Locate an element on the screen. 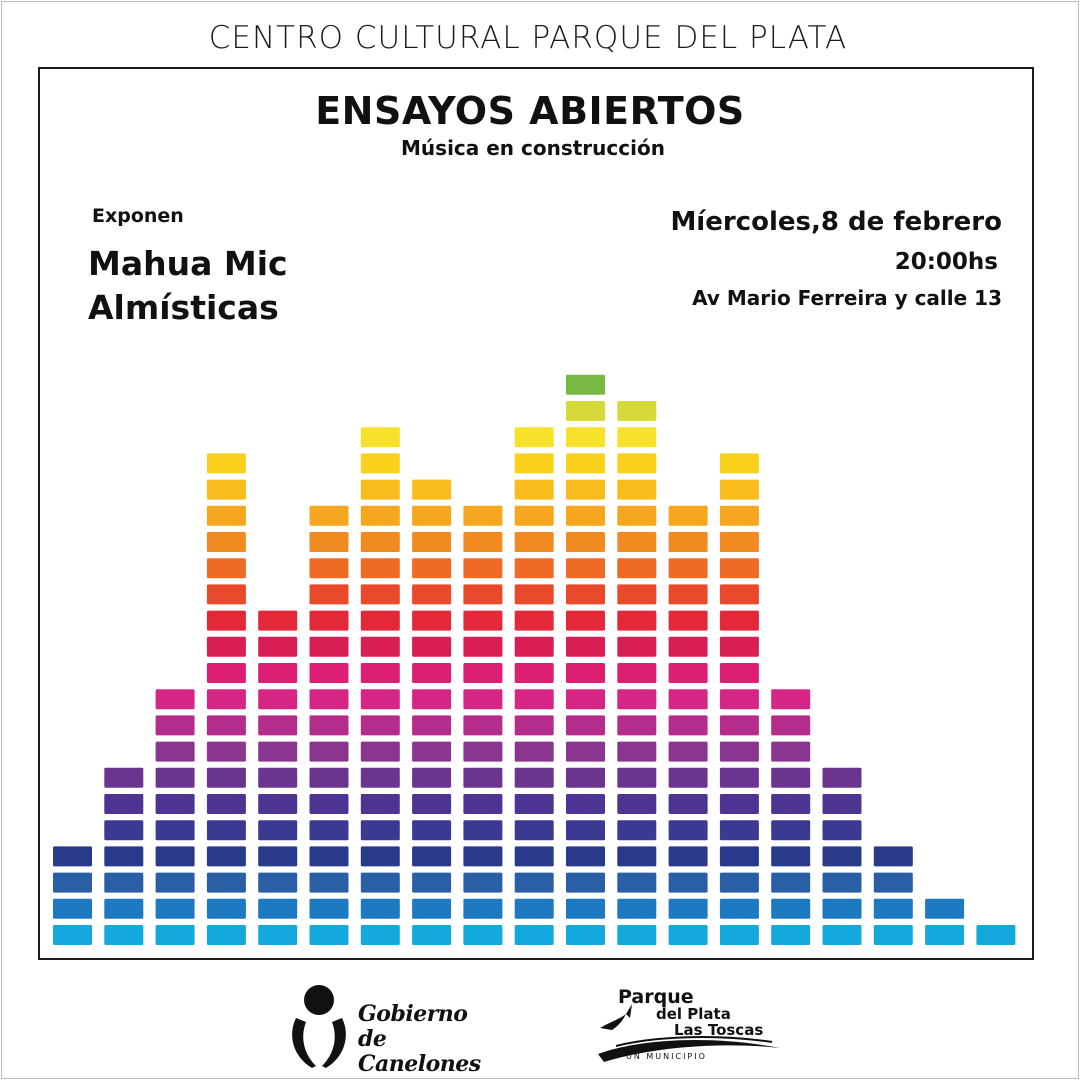 This screenshot has height=1080, width=1080. event-subtitle: Música en construcción is located at coordinates (533, 148).